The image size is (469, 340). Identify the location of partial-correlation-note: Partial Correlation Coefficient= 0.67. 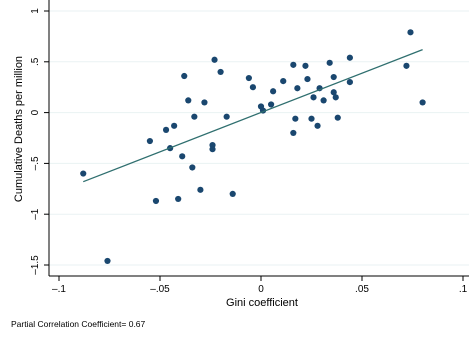
(78, 324).